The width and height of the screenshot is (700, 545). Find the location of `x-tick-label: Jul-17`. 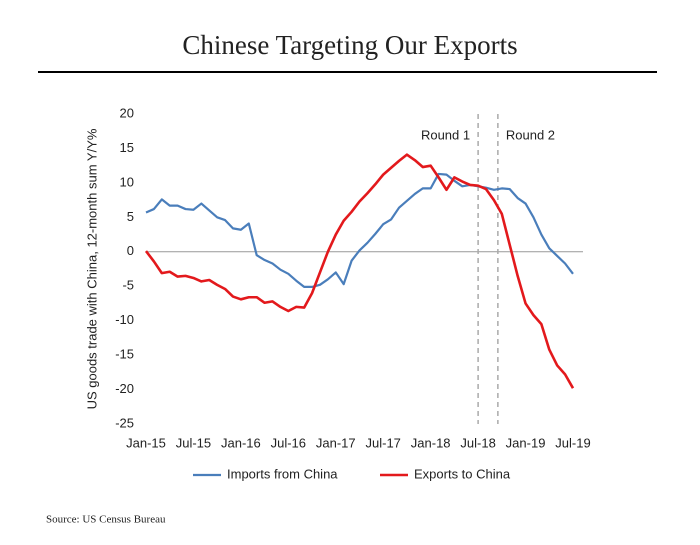

x-tick-label: Jul-17 is located at coordinates (383, 442).